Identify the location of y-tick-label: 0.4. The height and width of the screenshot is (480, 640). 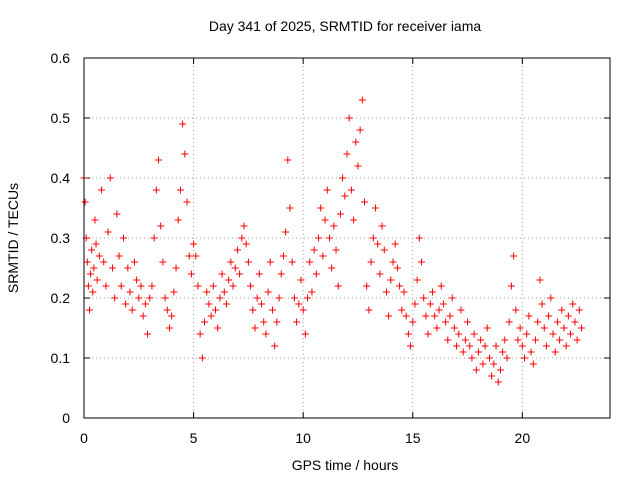
(61, 178).